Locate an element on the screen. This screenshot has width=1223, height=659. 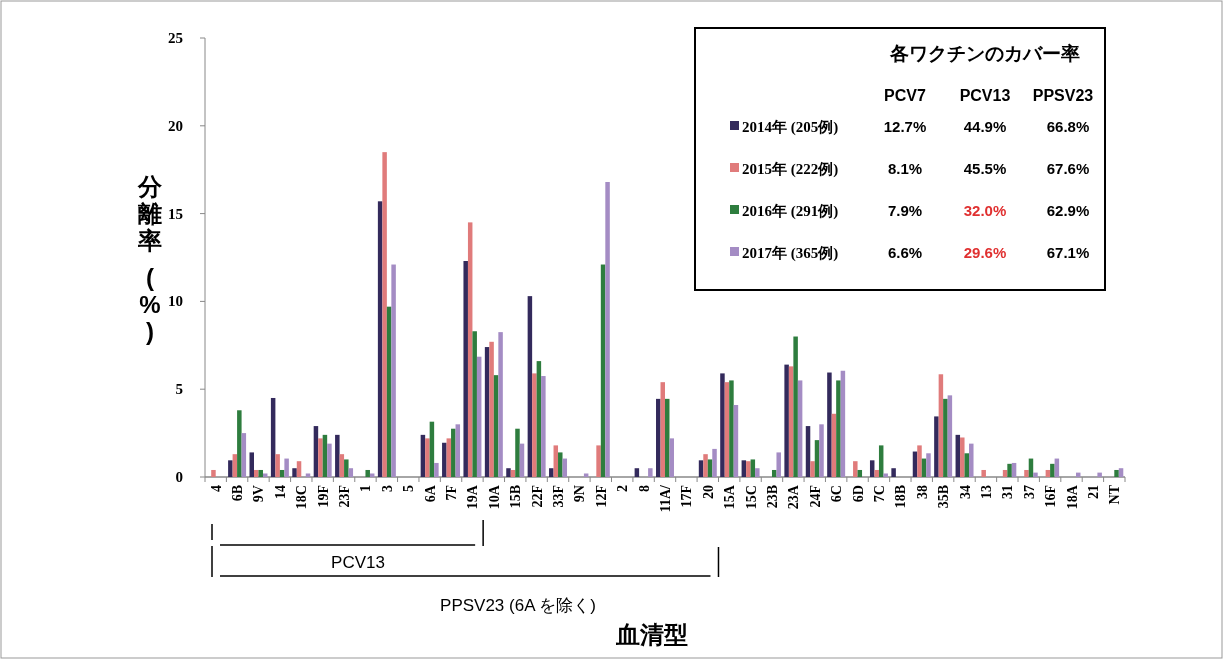
x-tick-label: 35B is located at coordinates (944, 497).